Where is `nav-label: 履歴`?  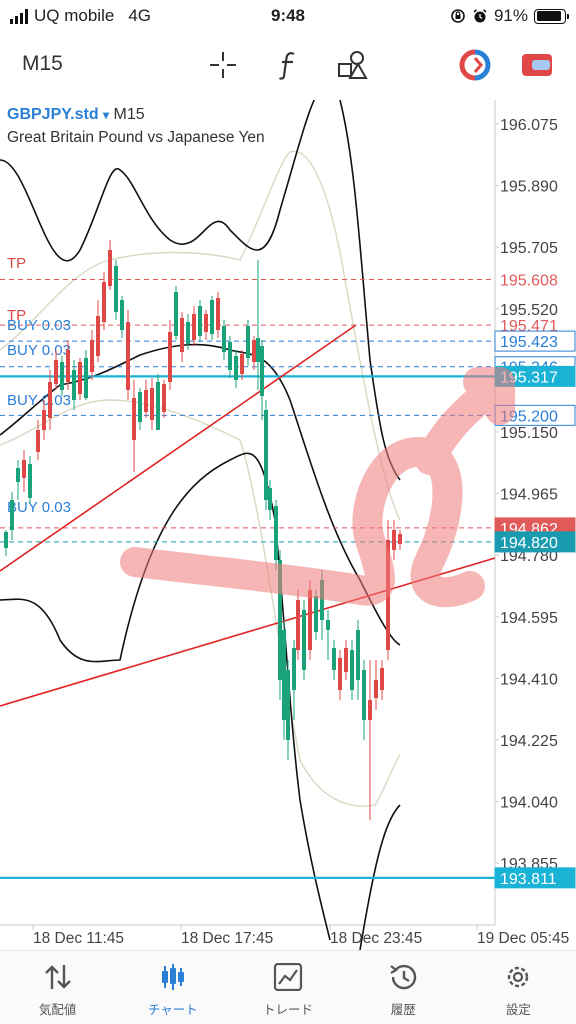 nav-label: 履歴 is located at coordinates (403, 1010).